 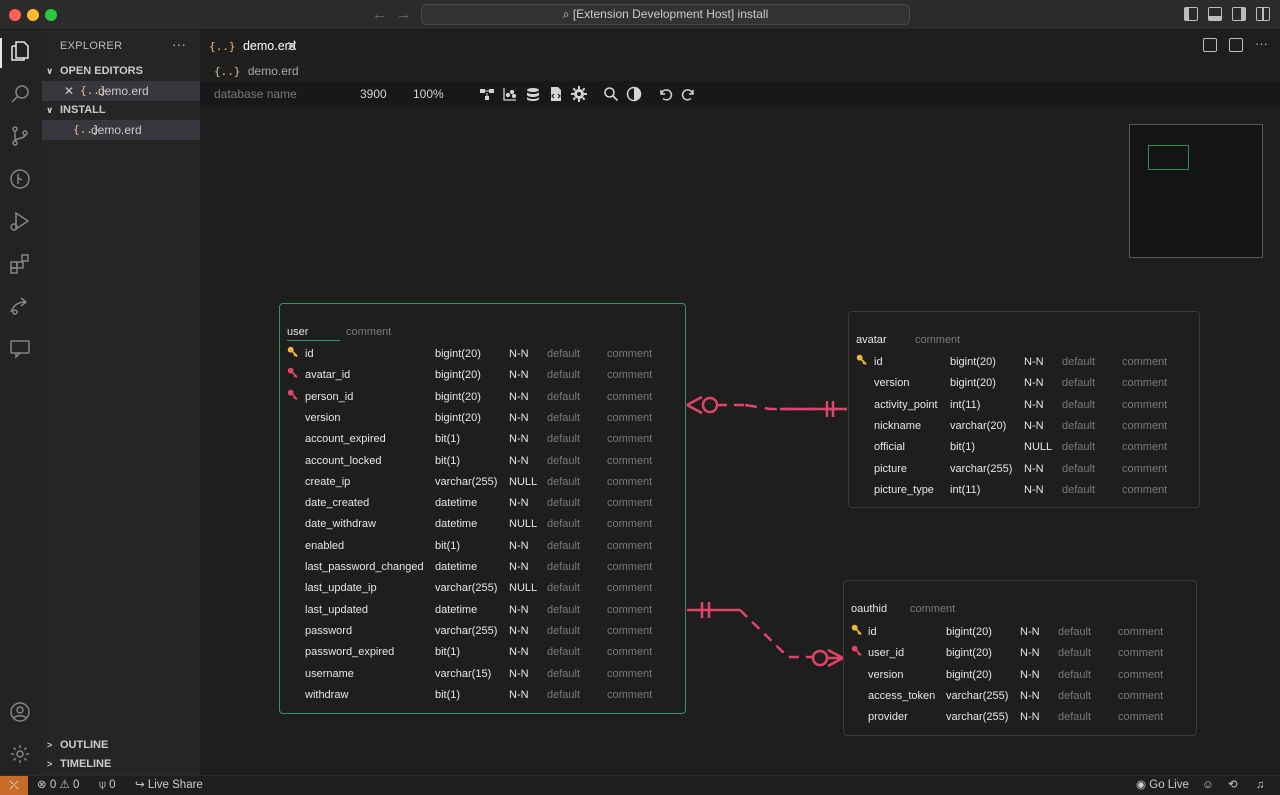 I want to click on live-share-icon, so click(x=20, y=306).